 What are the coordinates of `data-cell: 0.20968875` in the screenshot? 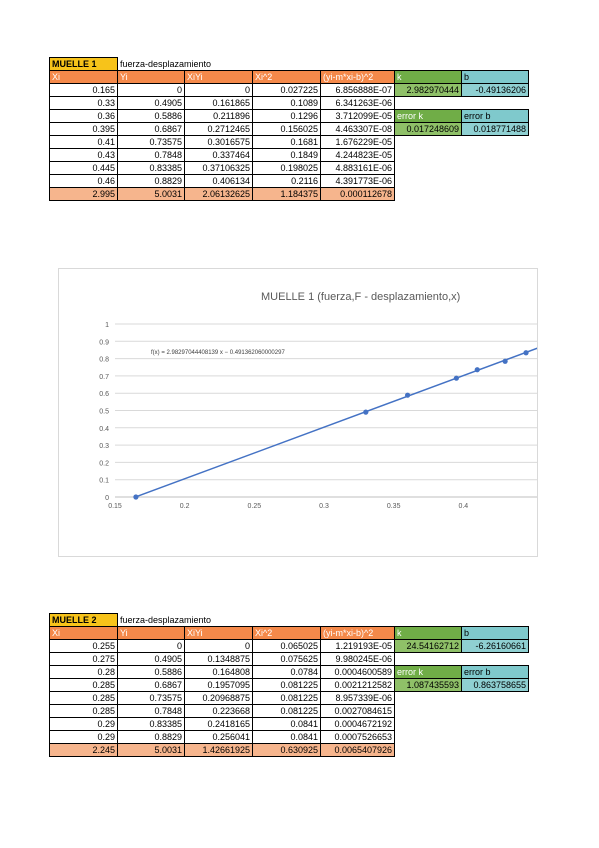 It's located at (218, 698).